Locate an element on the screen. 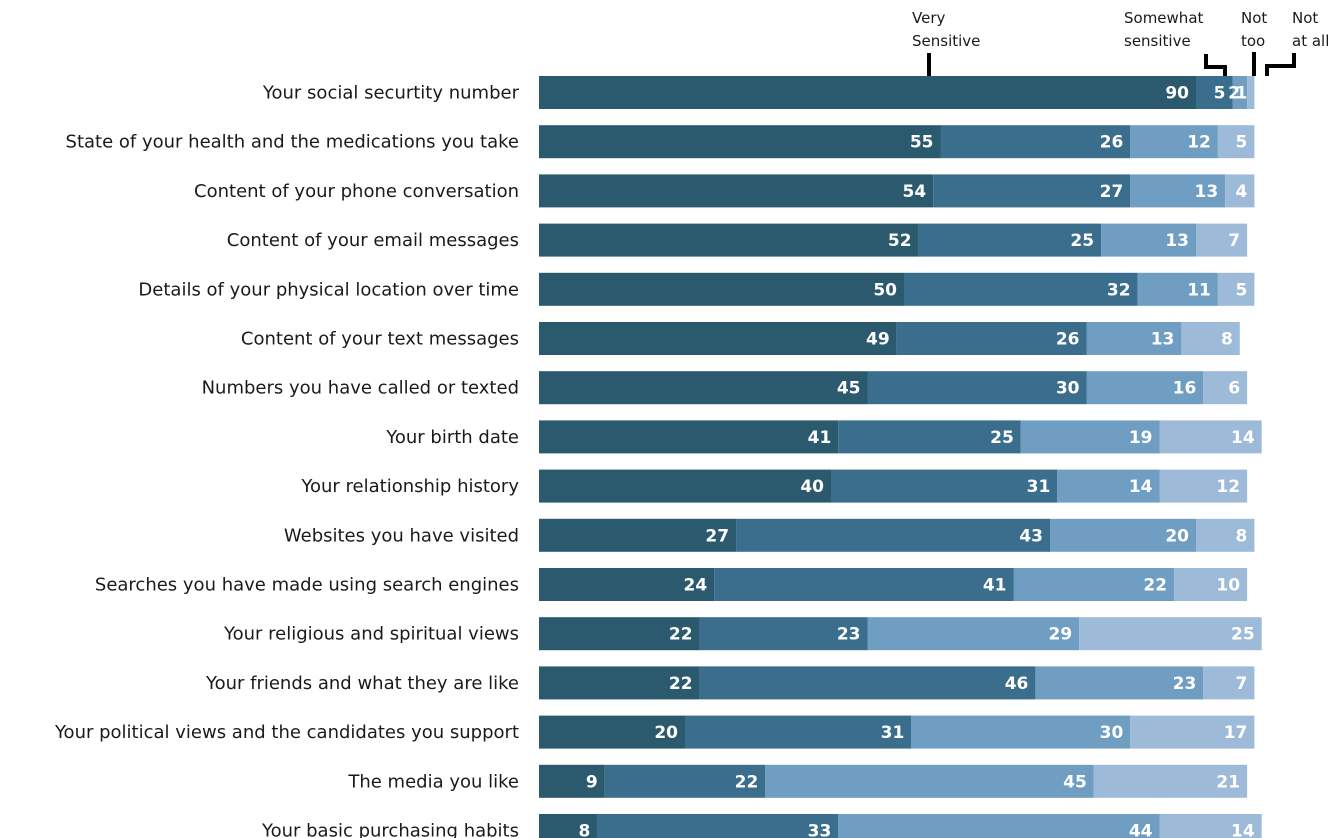 The width and height of the screenshot is (1334, 838). data-label: 54 is located at coordinates (915, 192).